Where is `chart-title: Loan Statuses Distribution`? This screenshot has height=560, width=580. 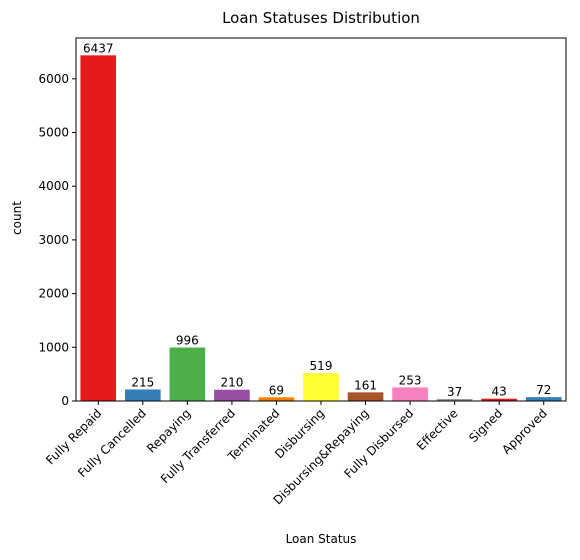 chart-title: Loan Statuses Distribution is located at coordinates (321, 18).